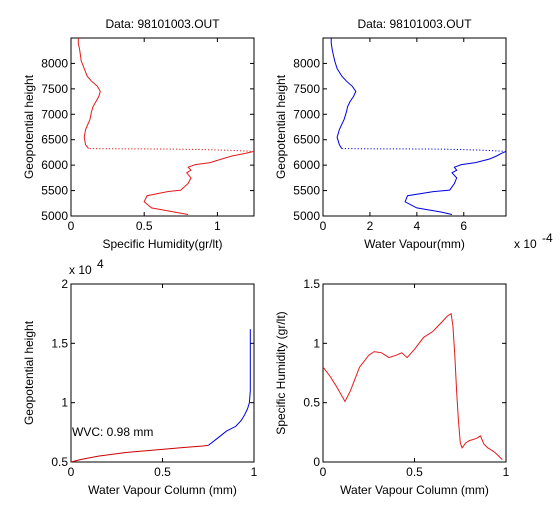 The image size is (560, 520). Describe the element at coordinates (412, 386) in the screenshot. I see `series-line` at that location.